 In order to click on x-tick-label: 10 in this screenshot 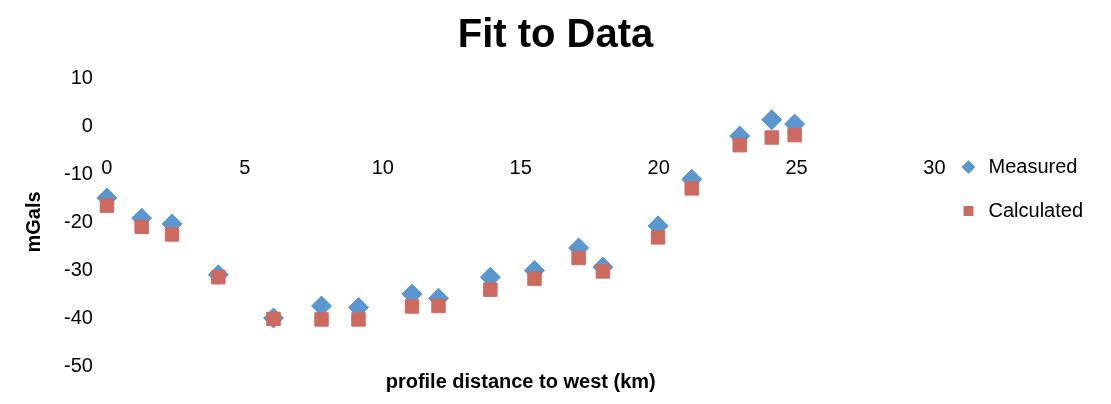, I will do `click(382, 166)`.